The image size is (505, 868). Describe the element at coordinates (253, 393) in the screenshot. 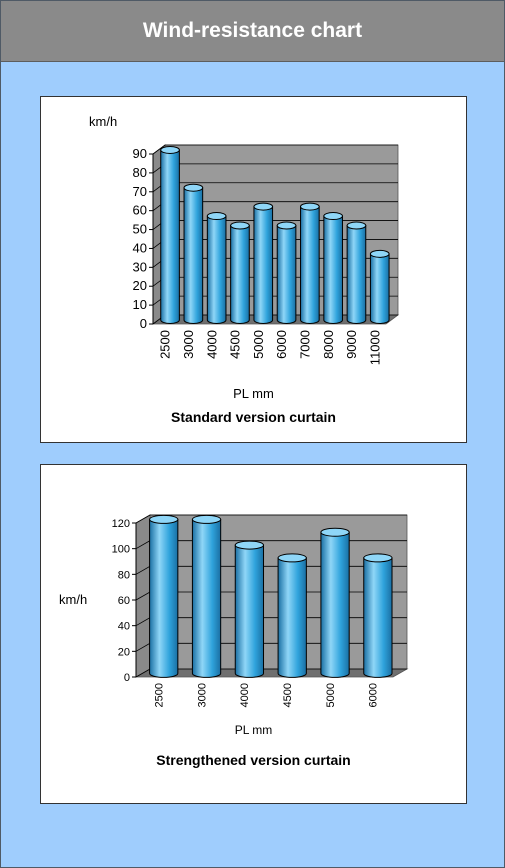

I see `standard-chart-xlabel: PL mm` at that location.